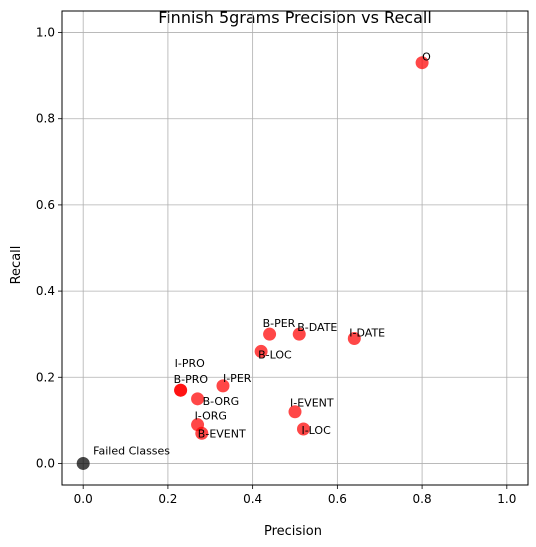 The height and width of the screenshot is (547, 536). What do you see at coordinates (167, 499) in the screenshot?
I see `x-tick-label: 0.2` at bounding box center [167, 499].